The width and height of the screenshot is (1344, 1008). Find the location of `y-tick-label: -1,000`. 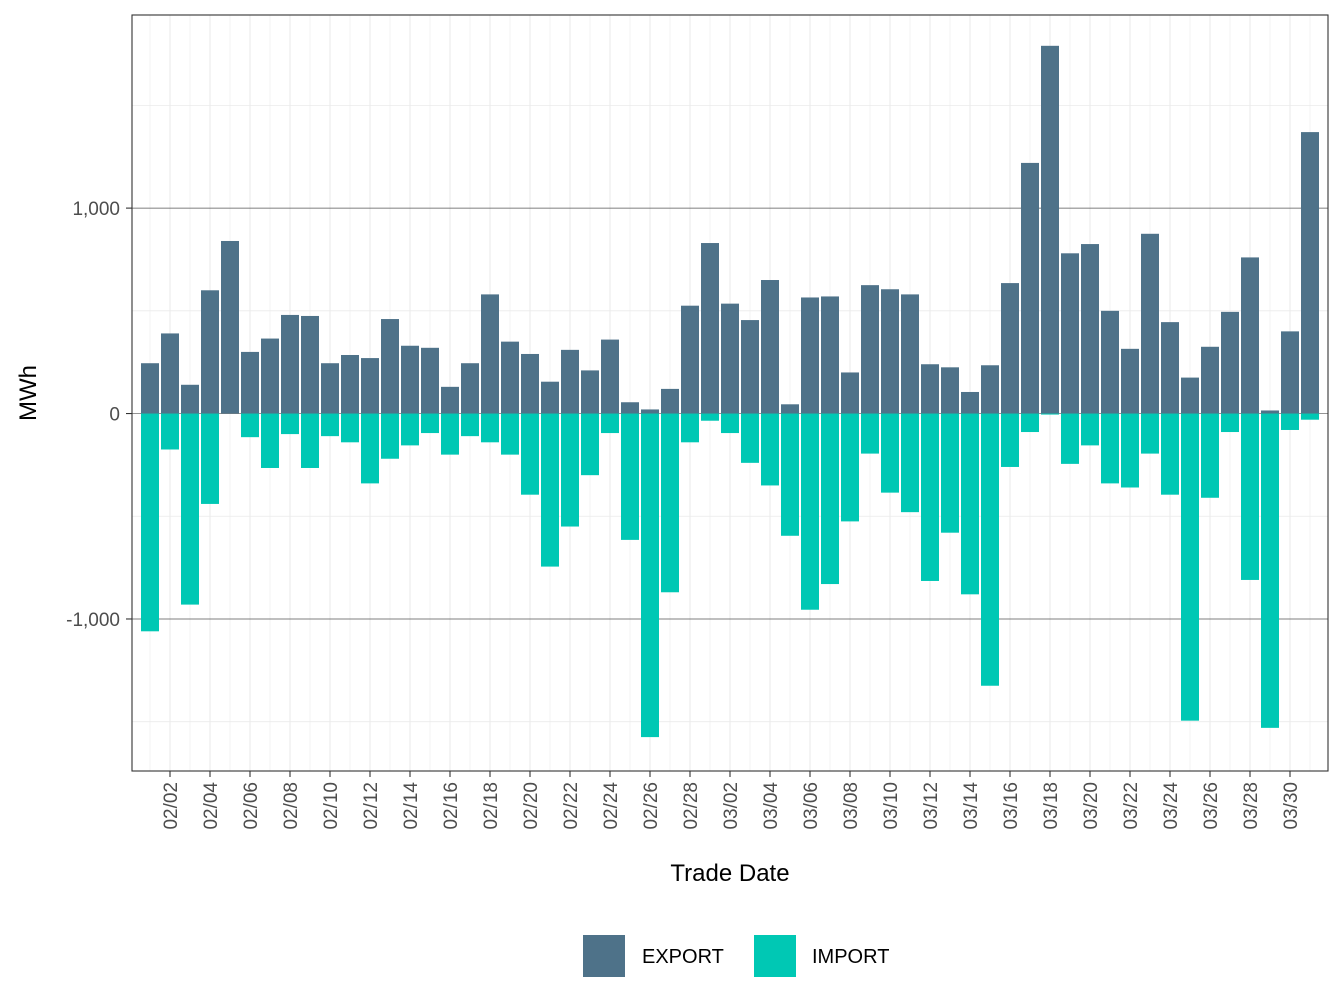

y-tick-label: -1,000 is located at coordinates (93, 620).